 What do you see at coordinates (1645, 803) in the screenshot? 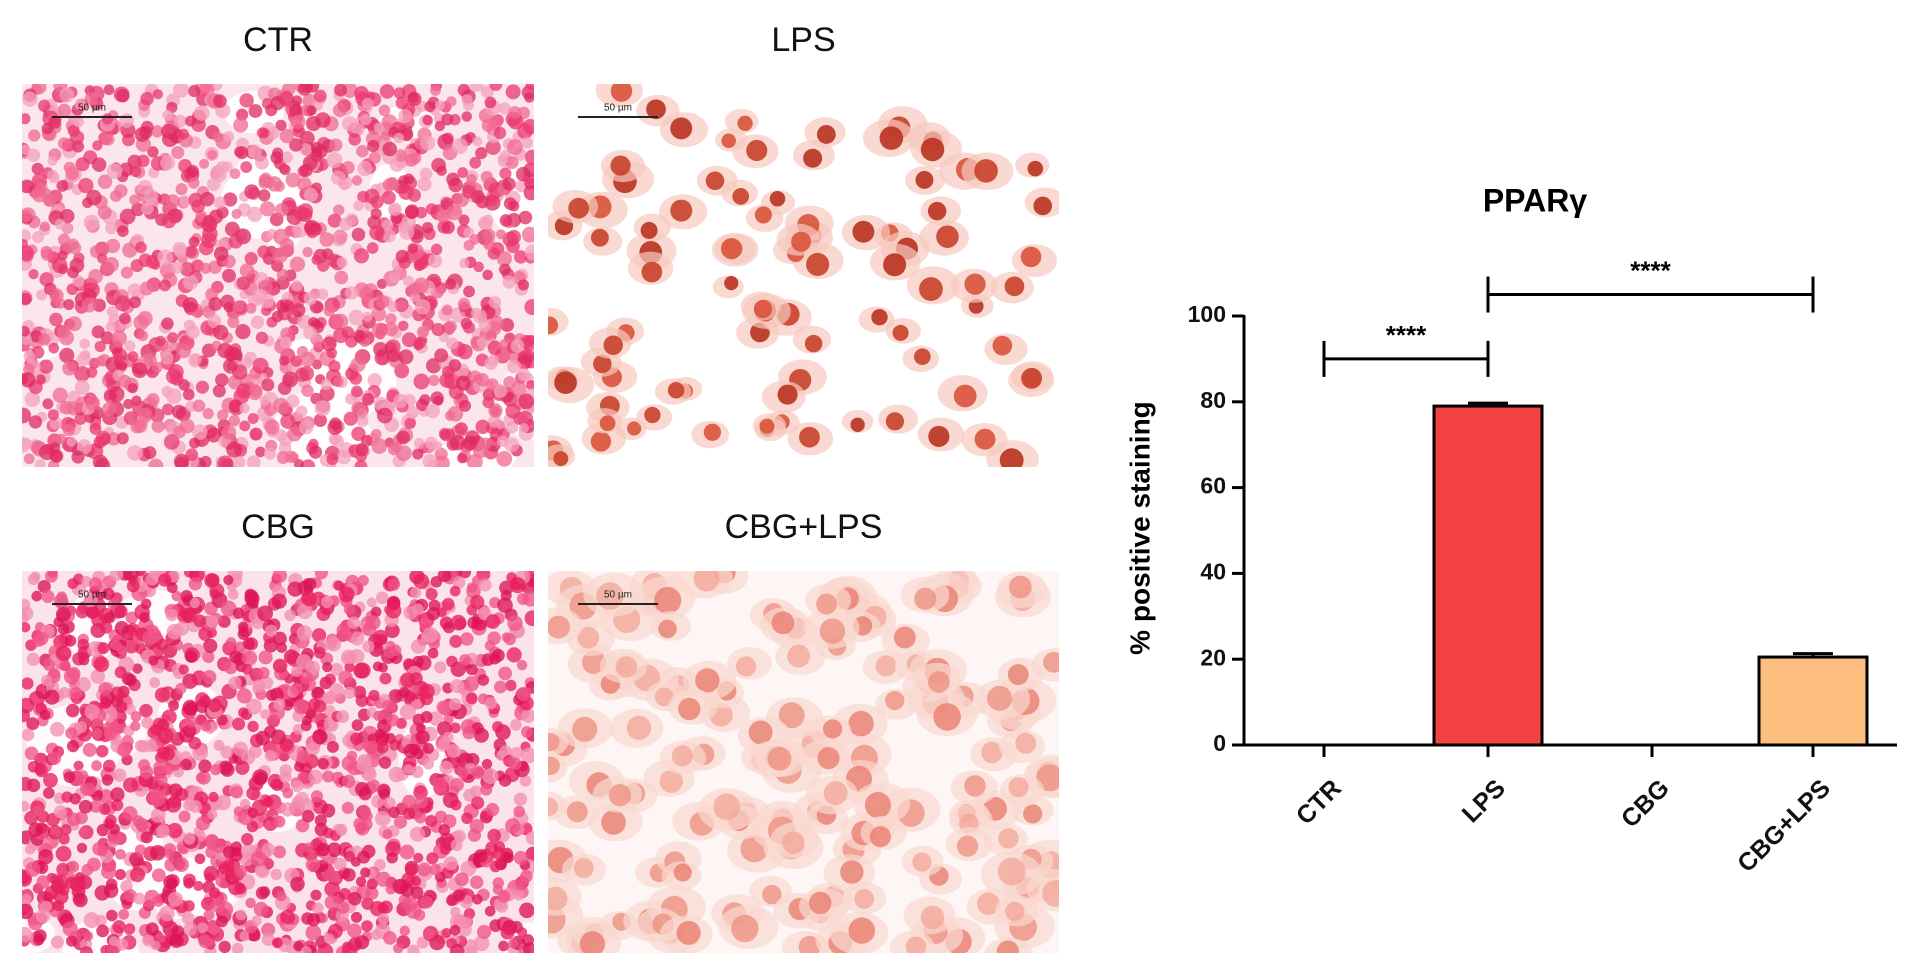
I see `x-tick-label: CBG` at bounding box center [1645, 803].